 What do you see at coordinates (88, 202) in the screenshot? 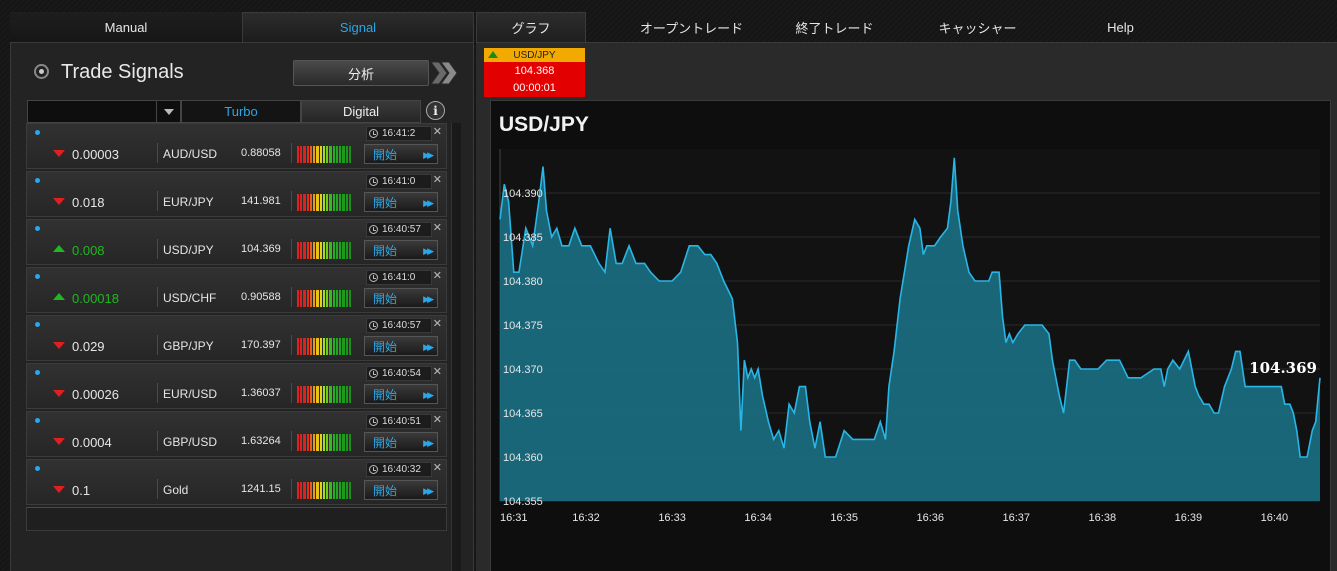
I see `signal-value: 0.018` at bounding box center [88, 202].